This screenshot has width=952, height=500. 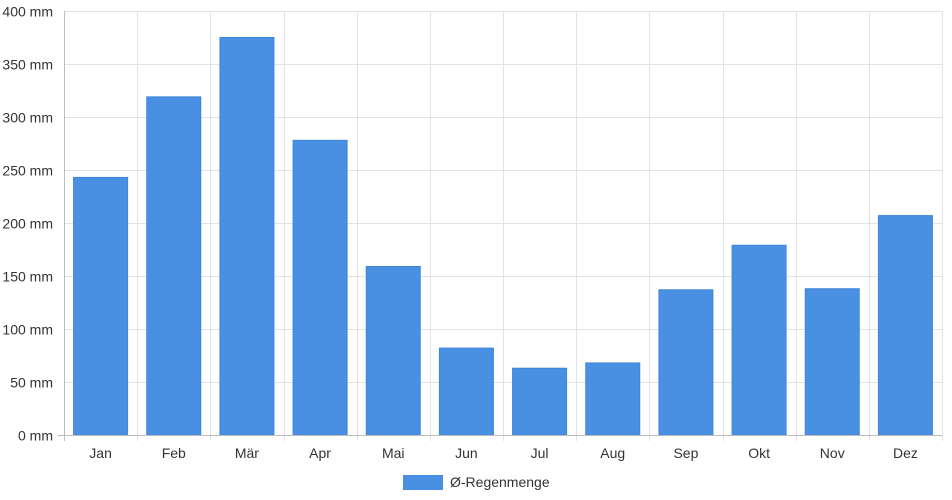 What do you see at coordinates (27, 65) in the screenshot?
I see `y-tick-label: 350 mm` at bounding box center [27, 65].